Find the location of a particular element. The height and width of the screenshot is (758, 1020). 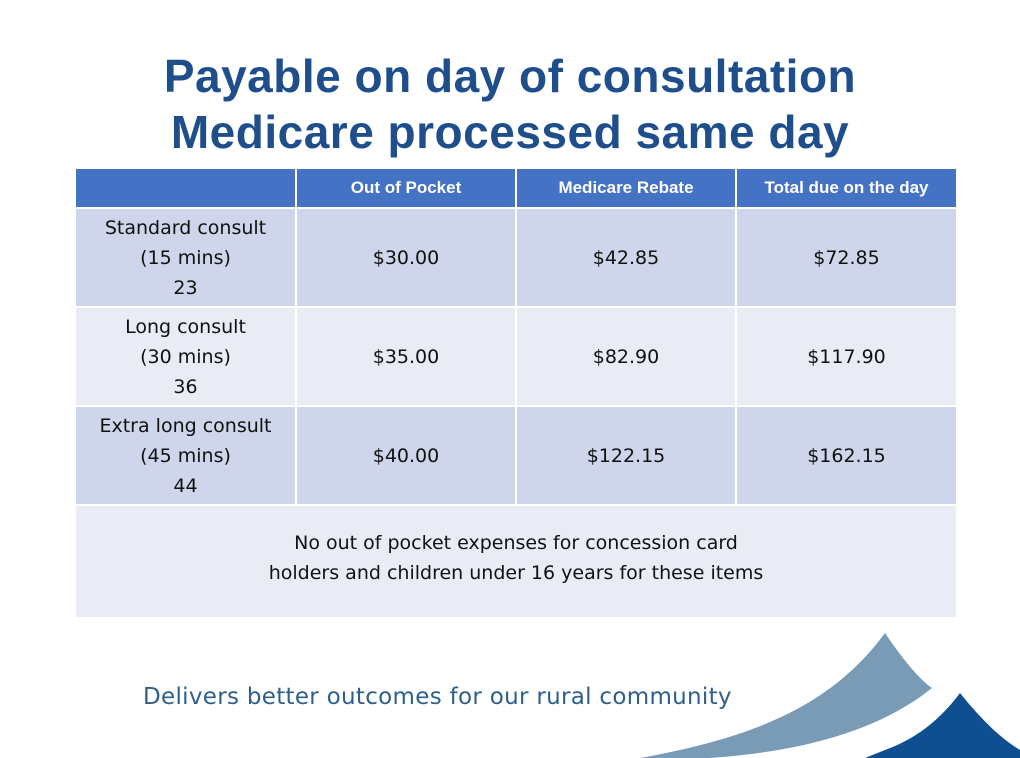

medicare-rebate-cell: $122.15 is located at coordinates (626, 455).